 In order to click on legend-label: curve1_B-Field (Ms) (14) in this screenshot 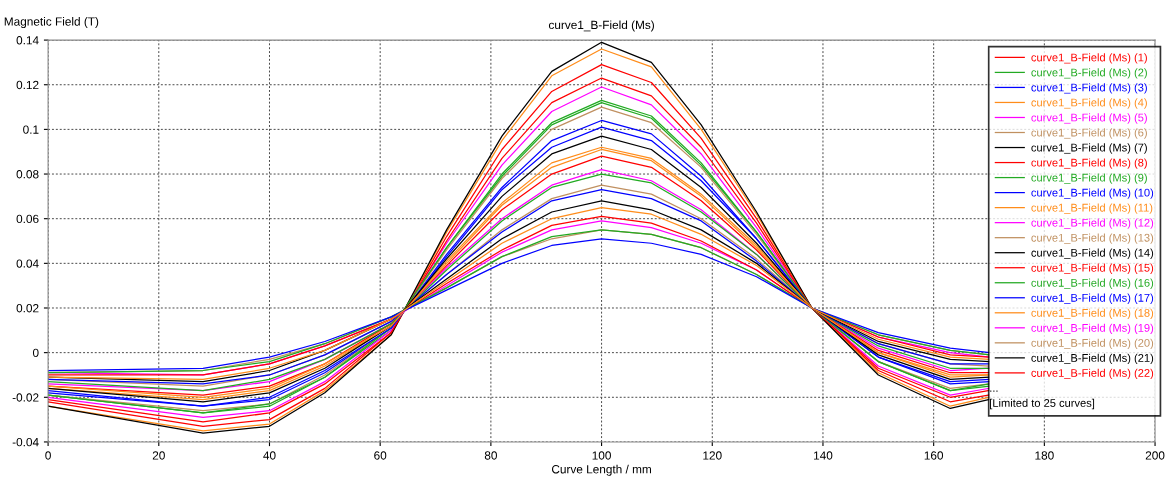, I will do `click(1092, 253)`.